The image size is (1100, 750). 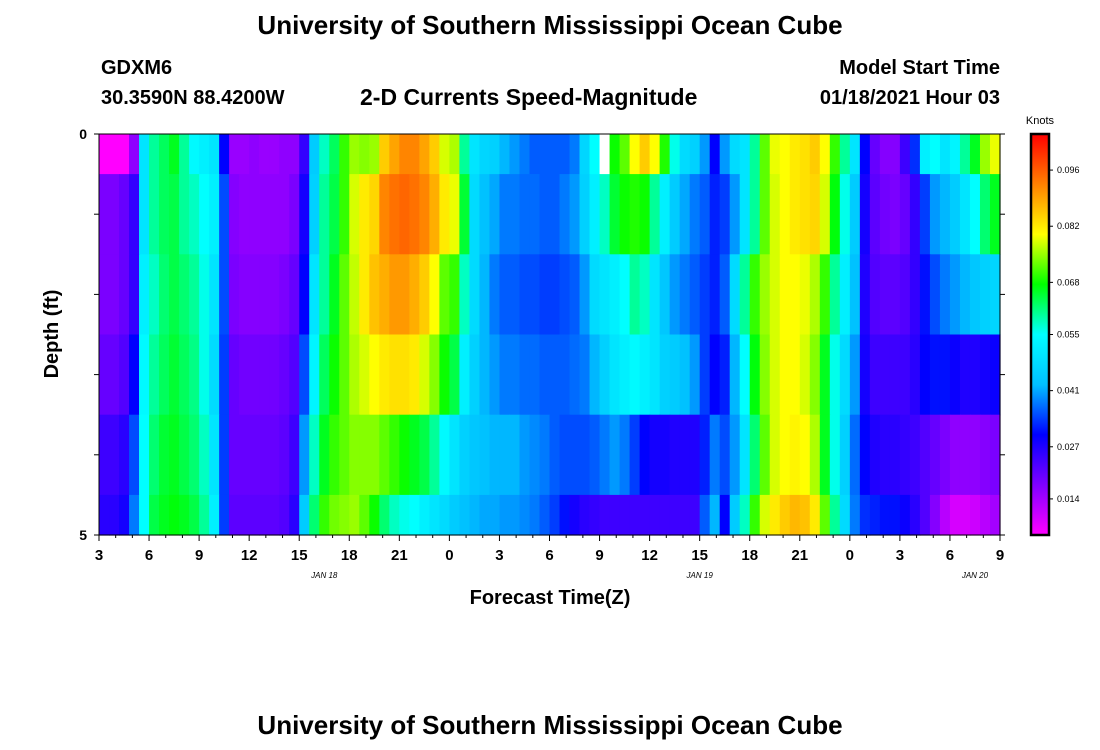 I want to click on x-tick-label: 0, so click(x=850, y=555).